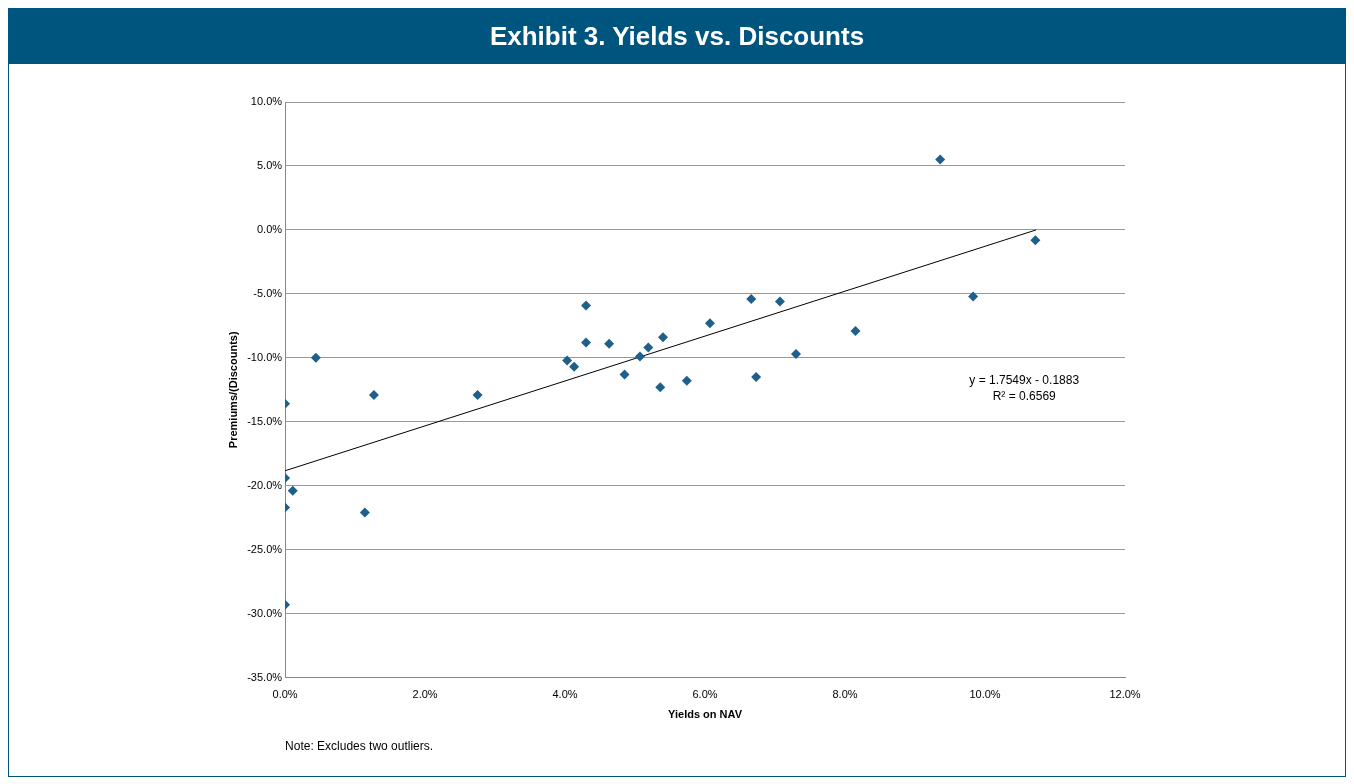  I want to click on y-tick-label: -20.0%, so click(265, 484).